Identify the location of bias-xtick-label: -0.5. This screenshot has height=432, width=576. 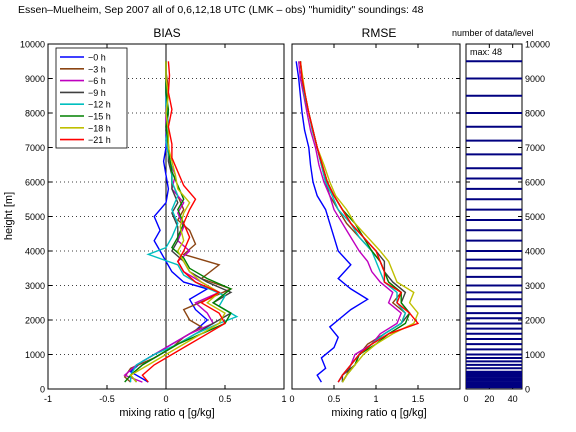
(107, 399).